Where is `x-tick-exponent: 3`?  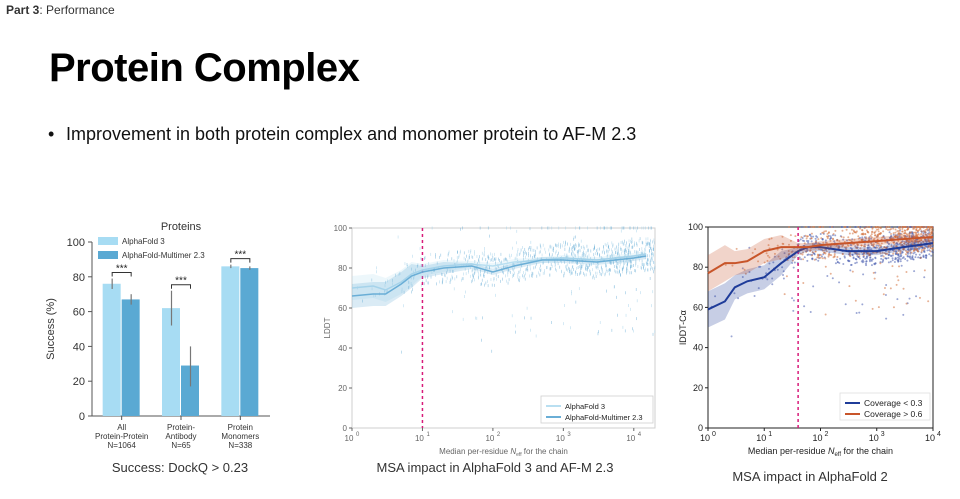 x-tick-exponent: 3 is located at coordinates (569, 435).